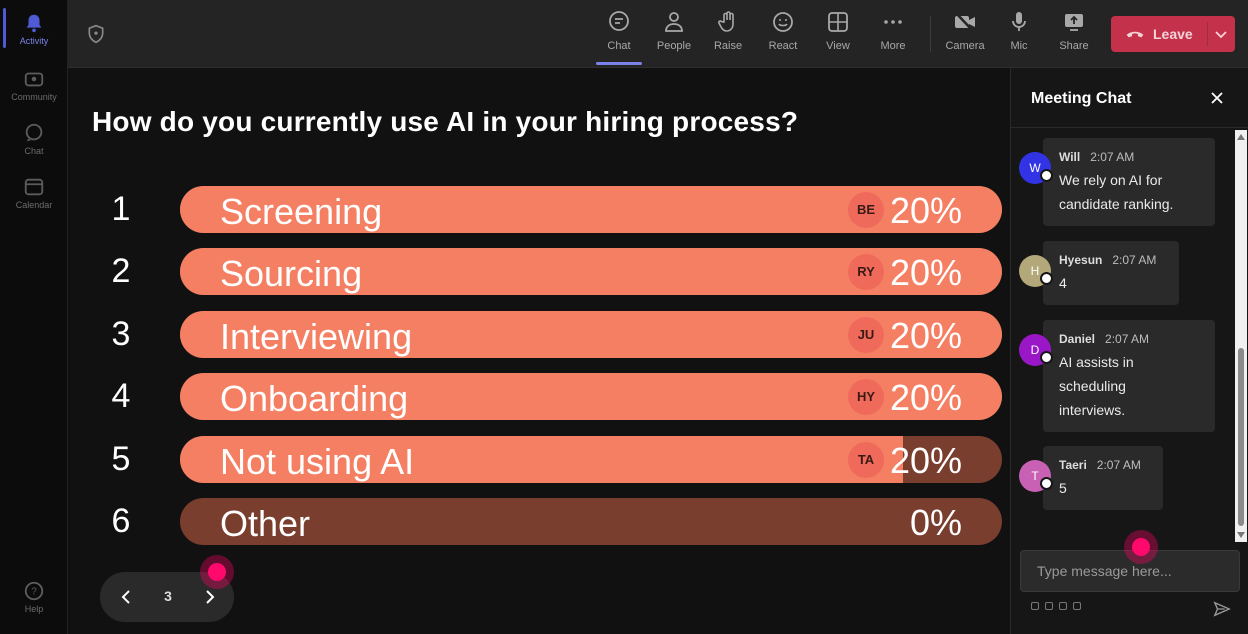 The width and height of the screenshot is (1248, 634). Describe the element at coordinates (34, 609) in the screenshot. I see `rail-label: Help` at that location.